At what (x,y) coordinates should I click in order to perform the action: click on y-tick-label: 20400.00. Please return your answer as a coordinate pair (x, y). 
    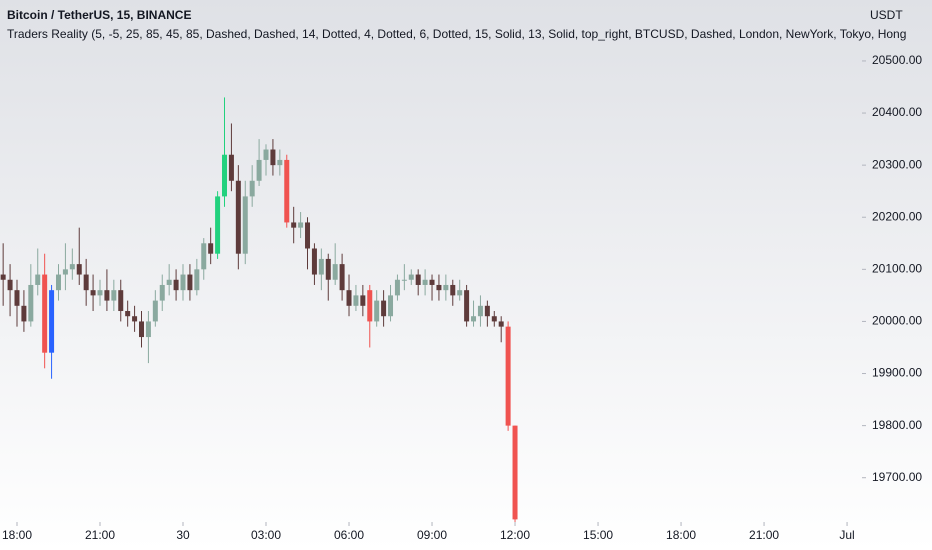
    Looking at the image, I should click on (897, 112).